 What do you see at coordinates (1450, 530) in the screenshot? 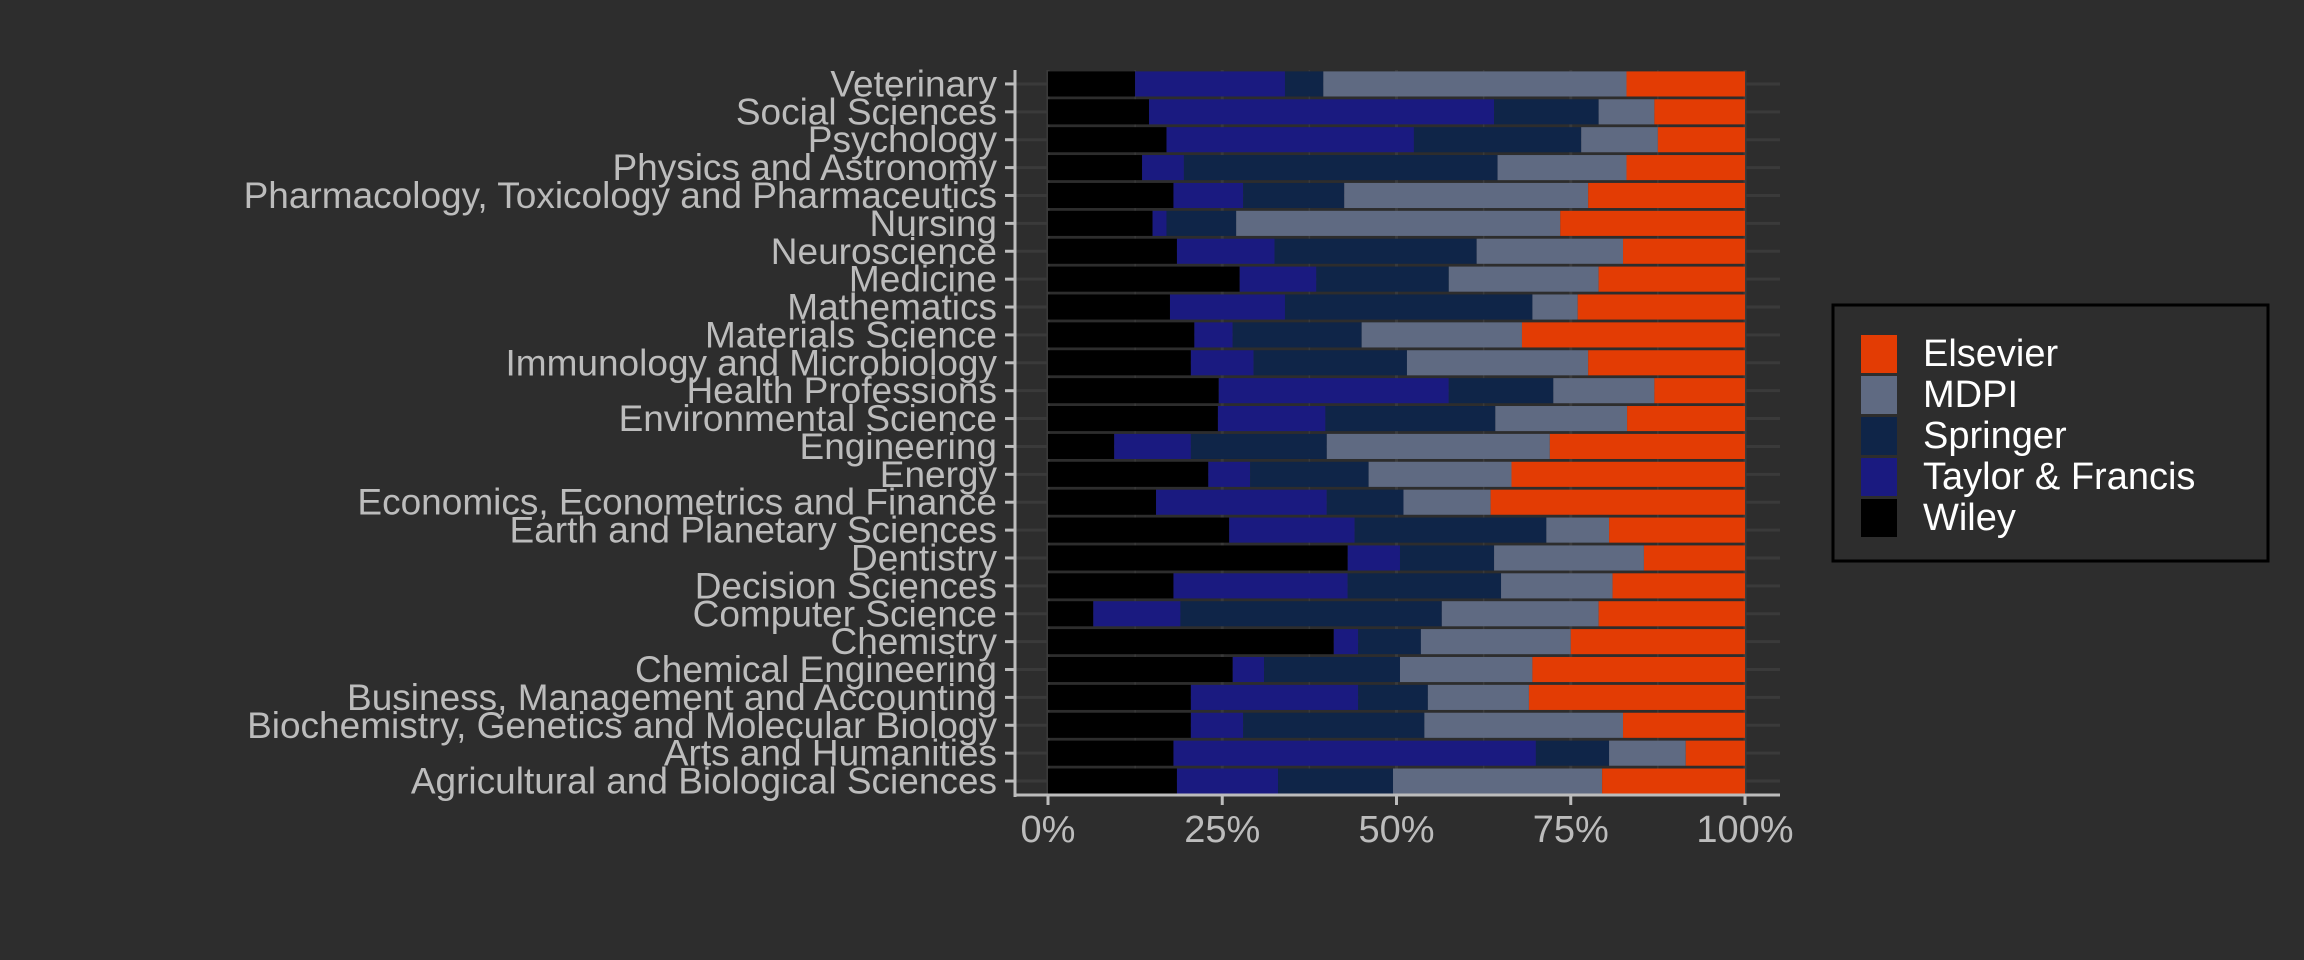
I see `bar-springer-earth-and-planetary-sciences` at bounding box center [1450, 530].